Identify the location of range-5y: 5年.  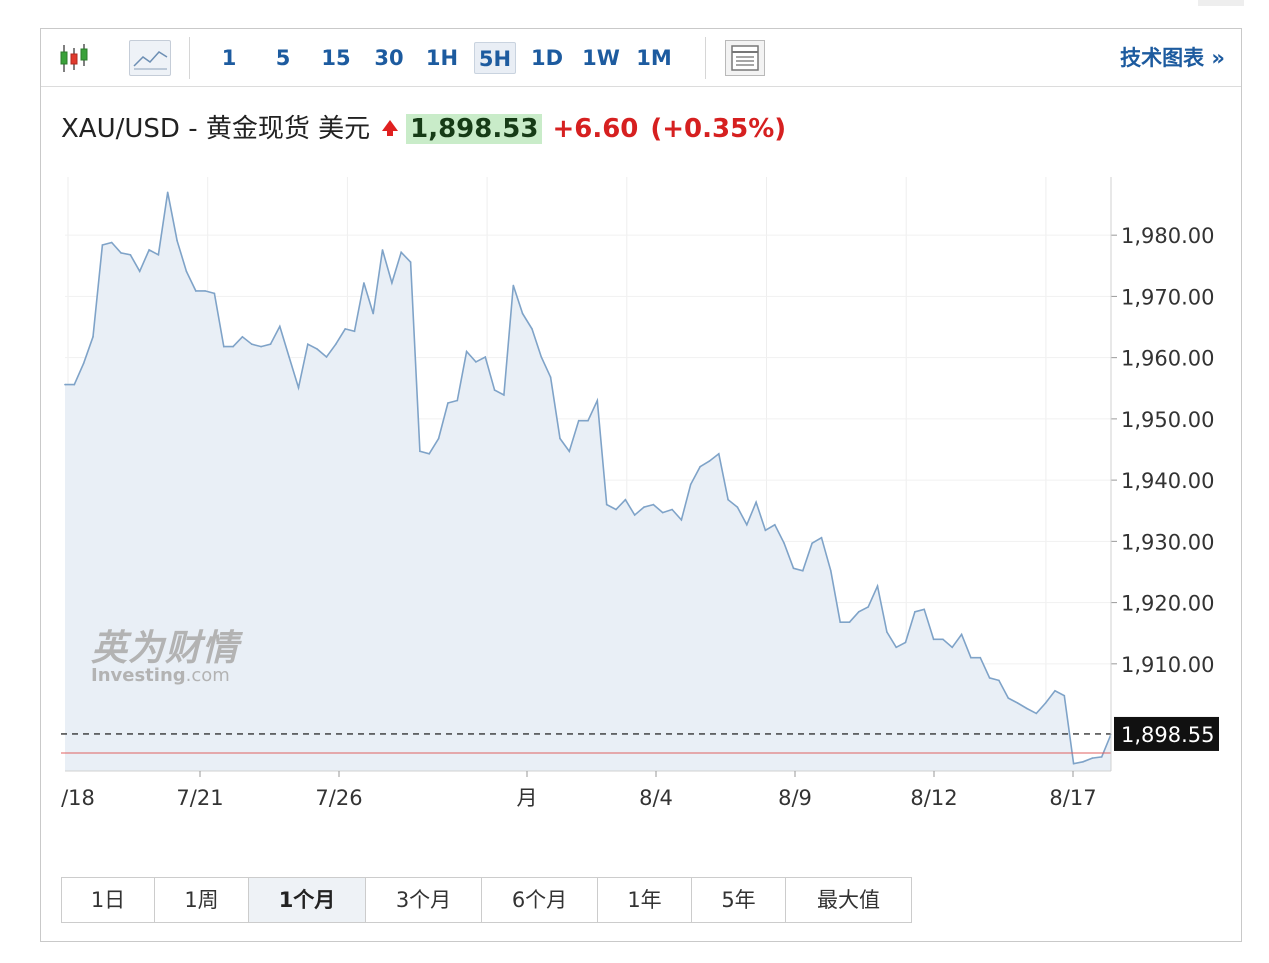
(739, 900).